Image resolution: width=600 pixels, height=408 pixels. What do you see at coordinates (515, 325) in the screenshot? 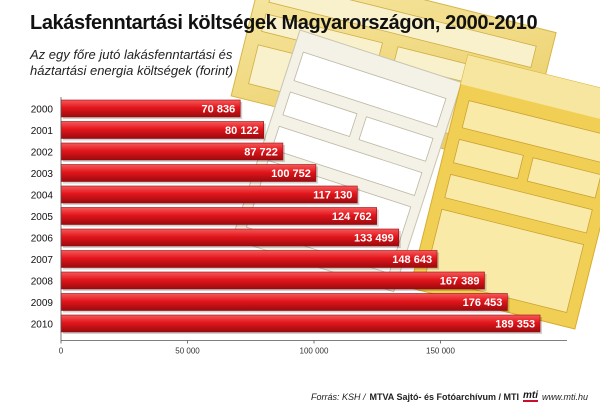
I see `value-label: 189 353` at bounding box center [515, 325].